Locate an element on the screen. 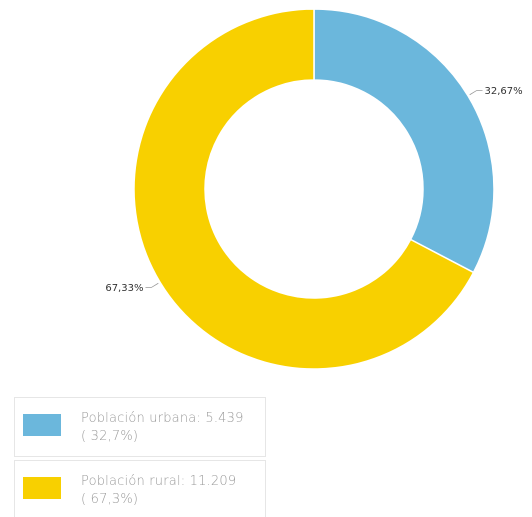 The width and height of the screenshot is (532, 517). legend-text-rural: Población rural: 11.209 ( 67,3%) is located at coordinates (171, 491).